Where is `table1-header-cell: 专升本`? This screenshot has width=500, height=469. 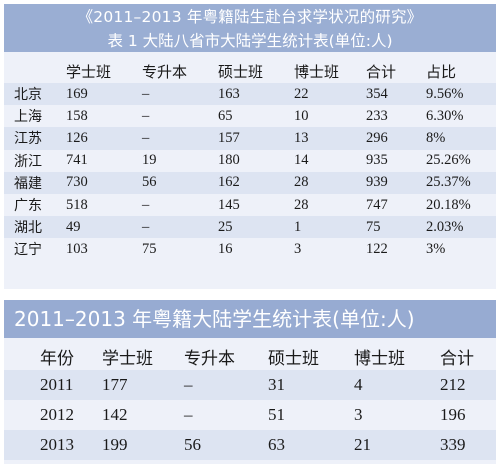
table1-header-cell: 专升本 is located at coordinates (165, 71).